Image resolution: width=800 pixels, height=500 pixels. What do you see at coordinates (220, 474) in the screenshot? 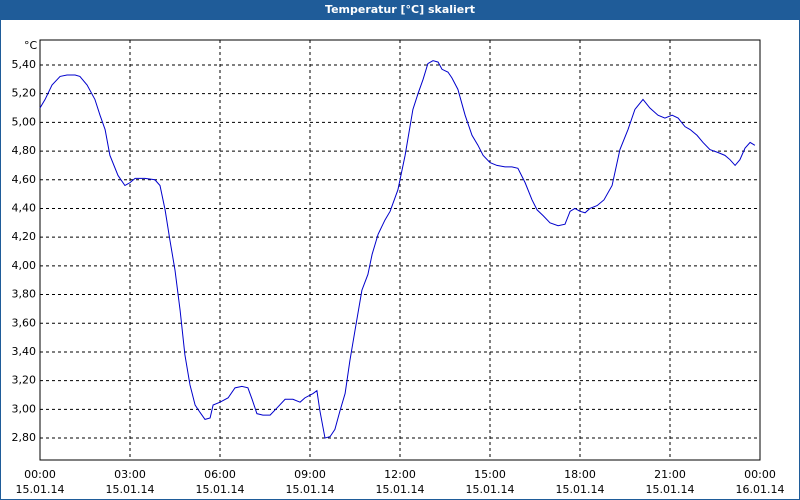
I see `x-tick-label: 06:00` at bounding box center [220, 474].